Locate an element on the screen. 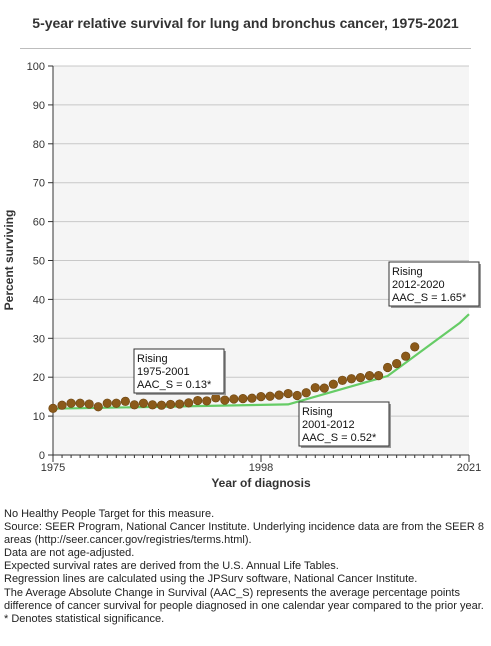 This screenshot has height=646, width=491. y-tick-label: 60 is located at coordinates (39, 223).